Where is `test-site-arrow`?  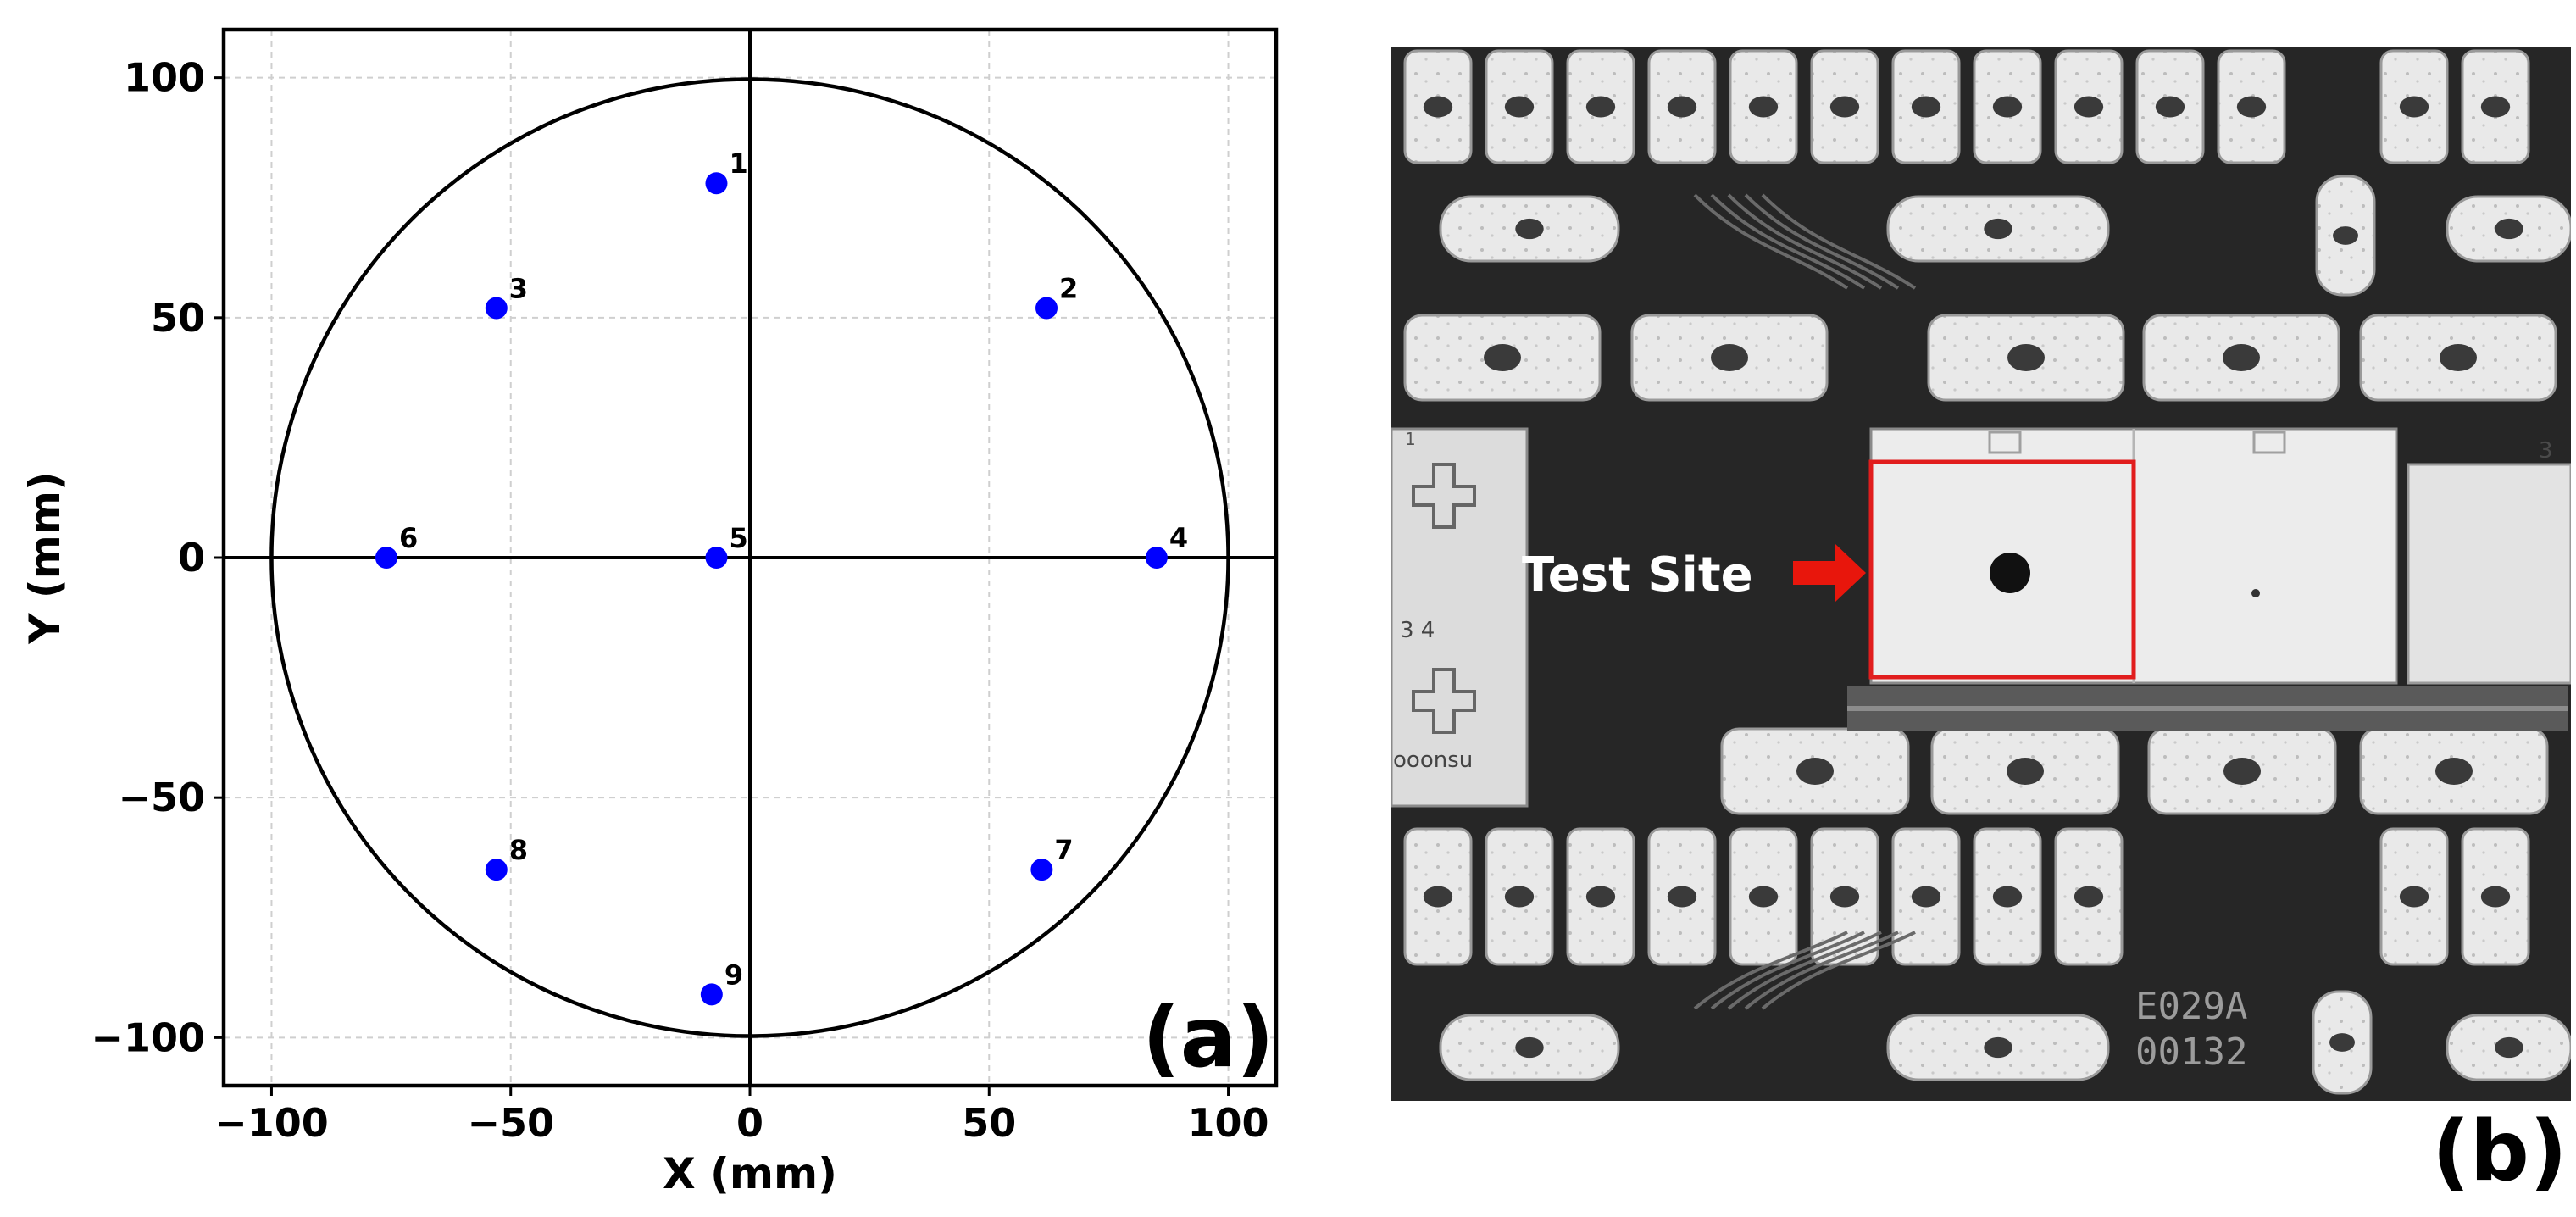
test-site-arrow is located at coordinates (1829, 573).